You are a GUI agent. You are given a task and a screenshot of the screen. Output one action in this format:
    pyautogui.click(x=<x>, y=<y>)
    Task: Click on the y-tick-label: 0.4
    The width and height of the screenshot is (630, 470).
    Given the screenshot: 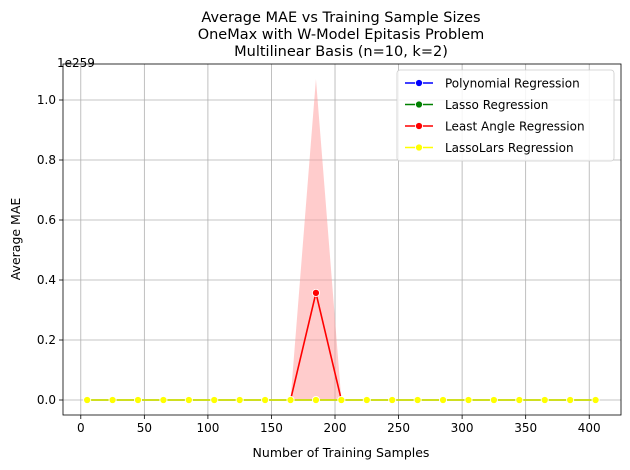 What is the action you would take?
    pyautogui.click(x=46, y=280)
    